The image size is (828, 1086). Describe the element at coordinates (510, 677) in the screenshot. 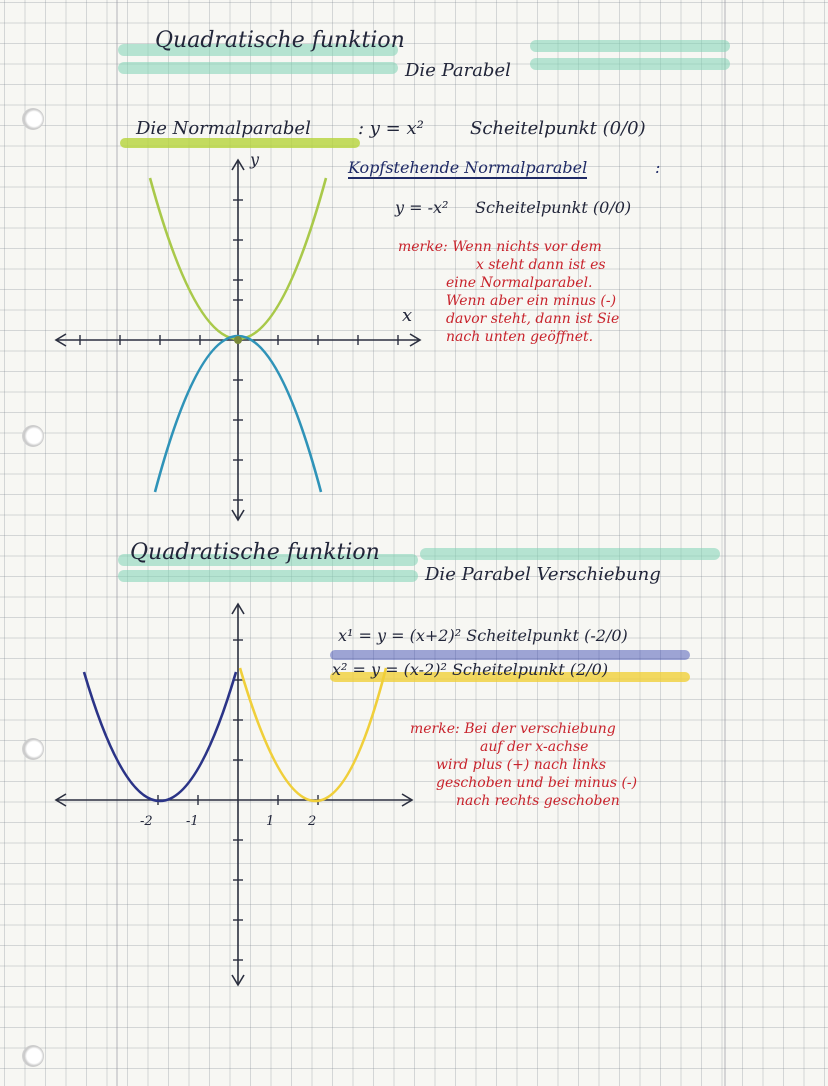

I see `eq2-highlight` at that location.